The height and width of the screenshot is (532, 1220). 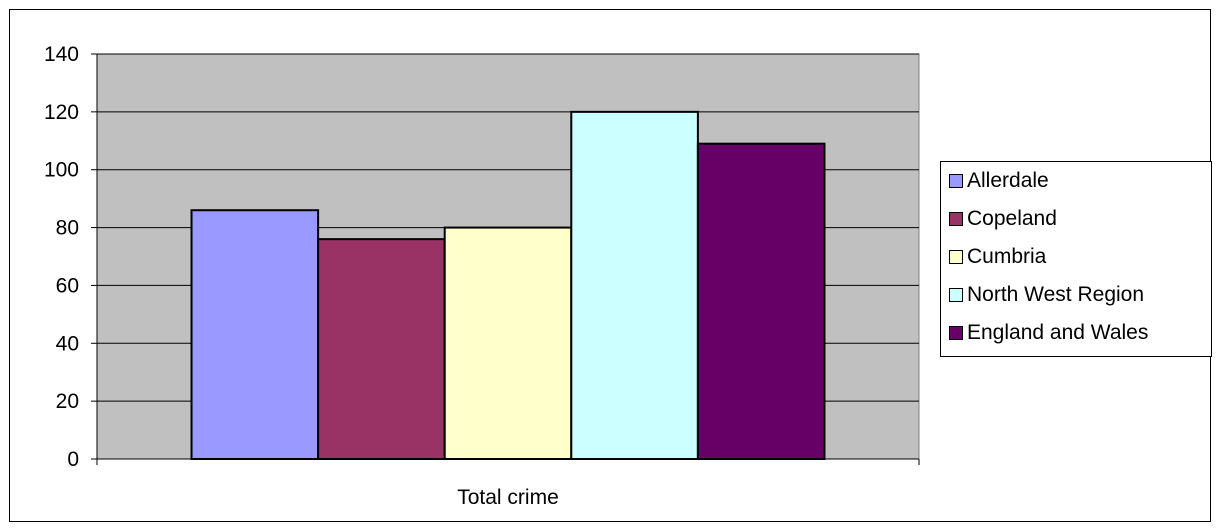 I want to click on legend-item: England and Wales, so click(x=1048, y=333).